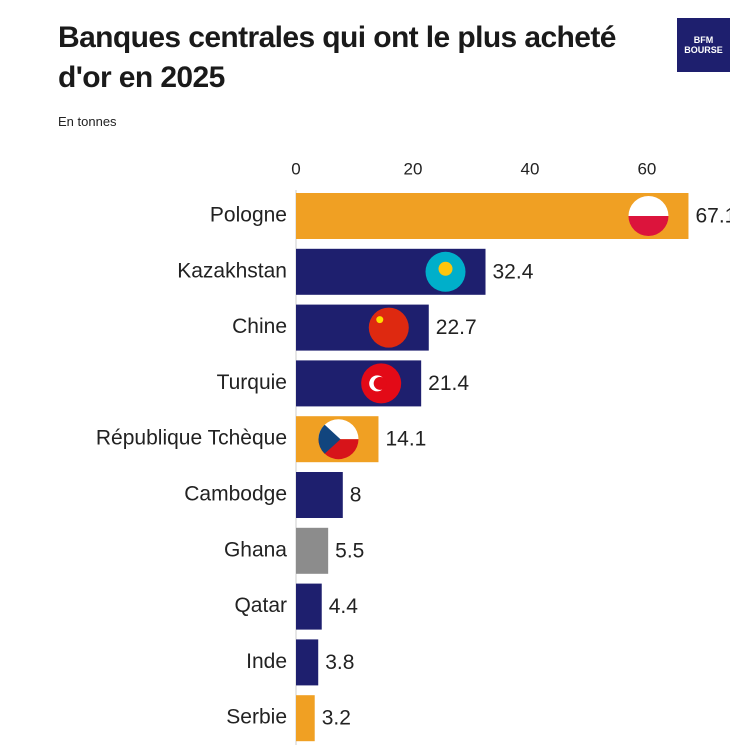  What do you see at coordinates (266, 661) in the screenshot?
I see `y-tick-label: Inde` at bounding box center [266, 661].